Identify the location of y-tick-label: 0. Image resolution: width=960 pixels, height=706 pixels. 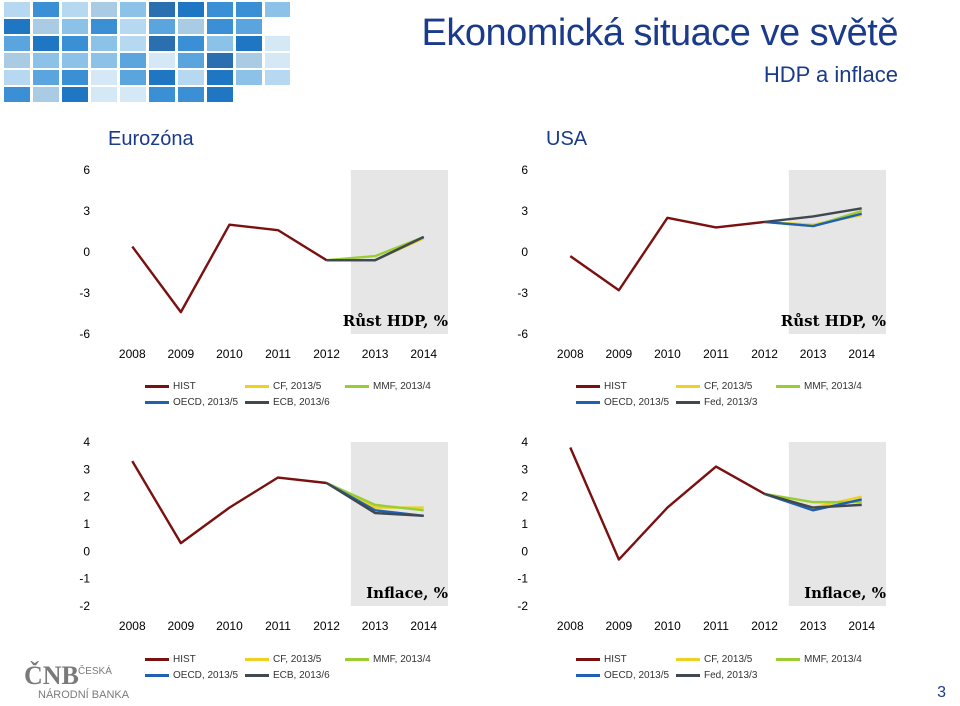
(86, 252).